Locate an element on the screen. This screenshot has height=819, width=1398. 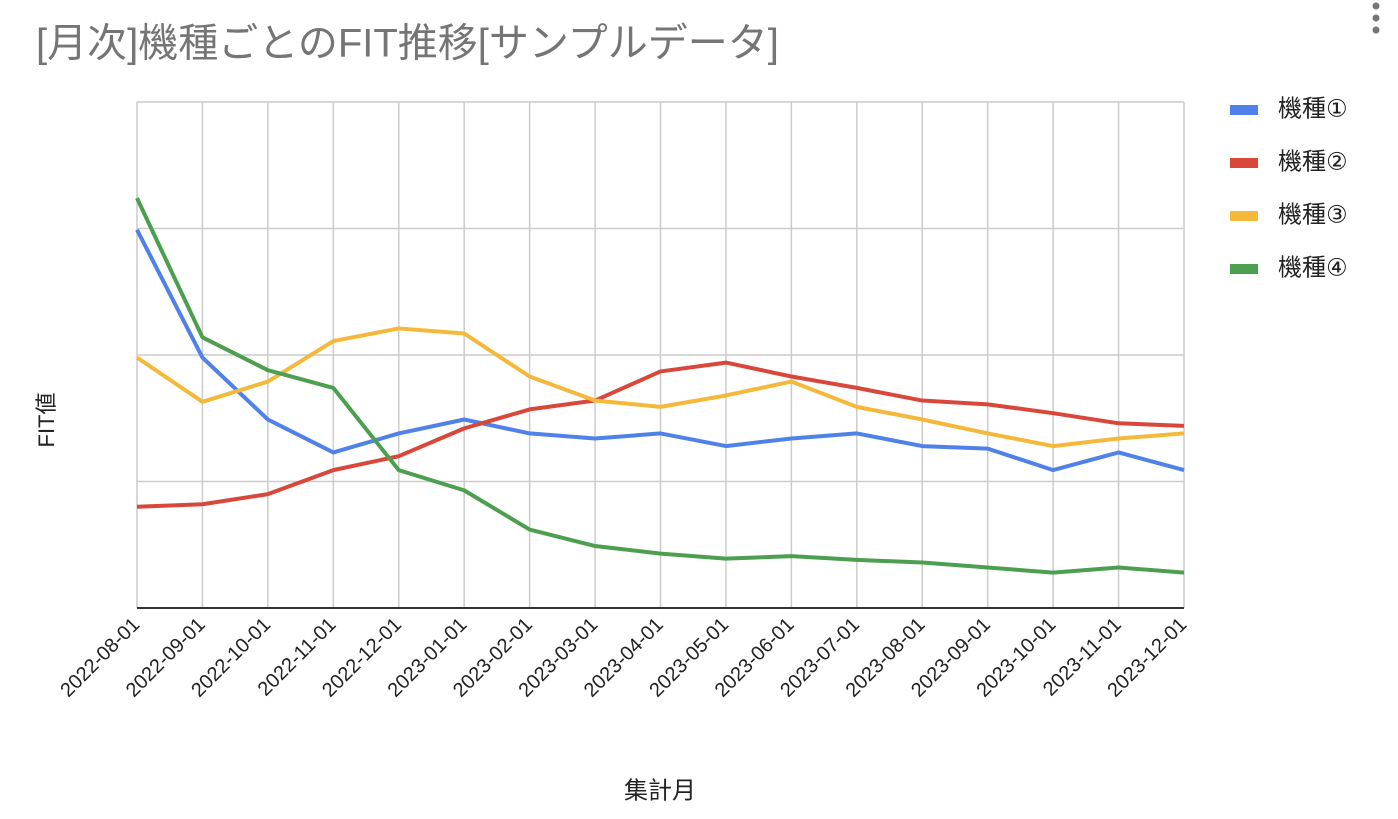
legend-label: 機種② is located at coordinates (1313, 161).